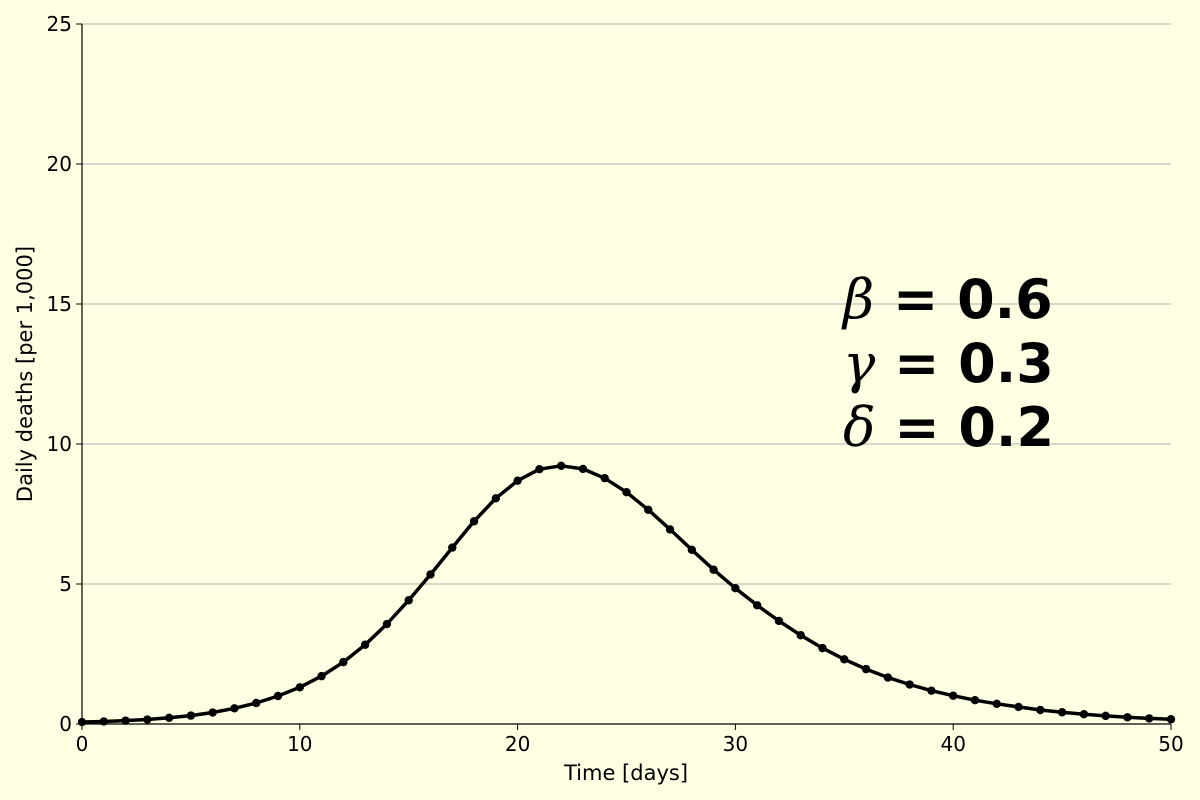  What do you see at coordinates (857, 299) in the screenshot?
I see `annotation-beta-symbol: β` at bounding box center [857, 299].